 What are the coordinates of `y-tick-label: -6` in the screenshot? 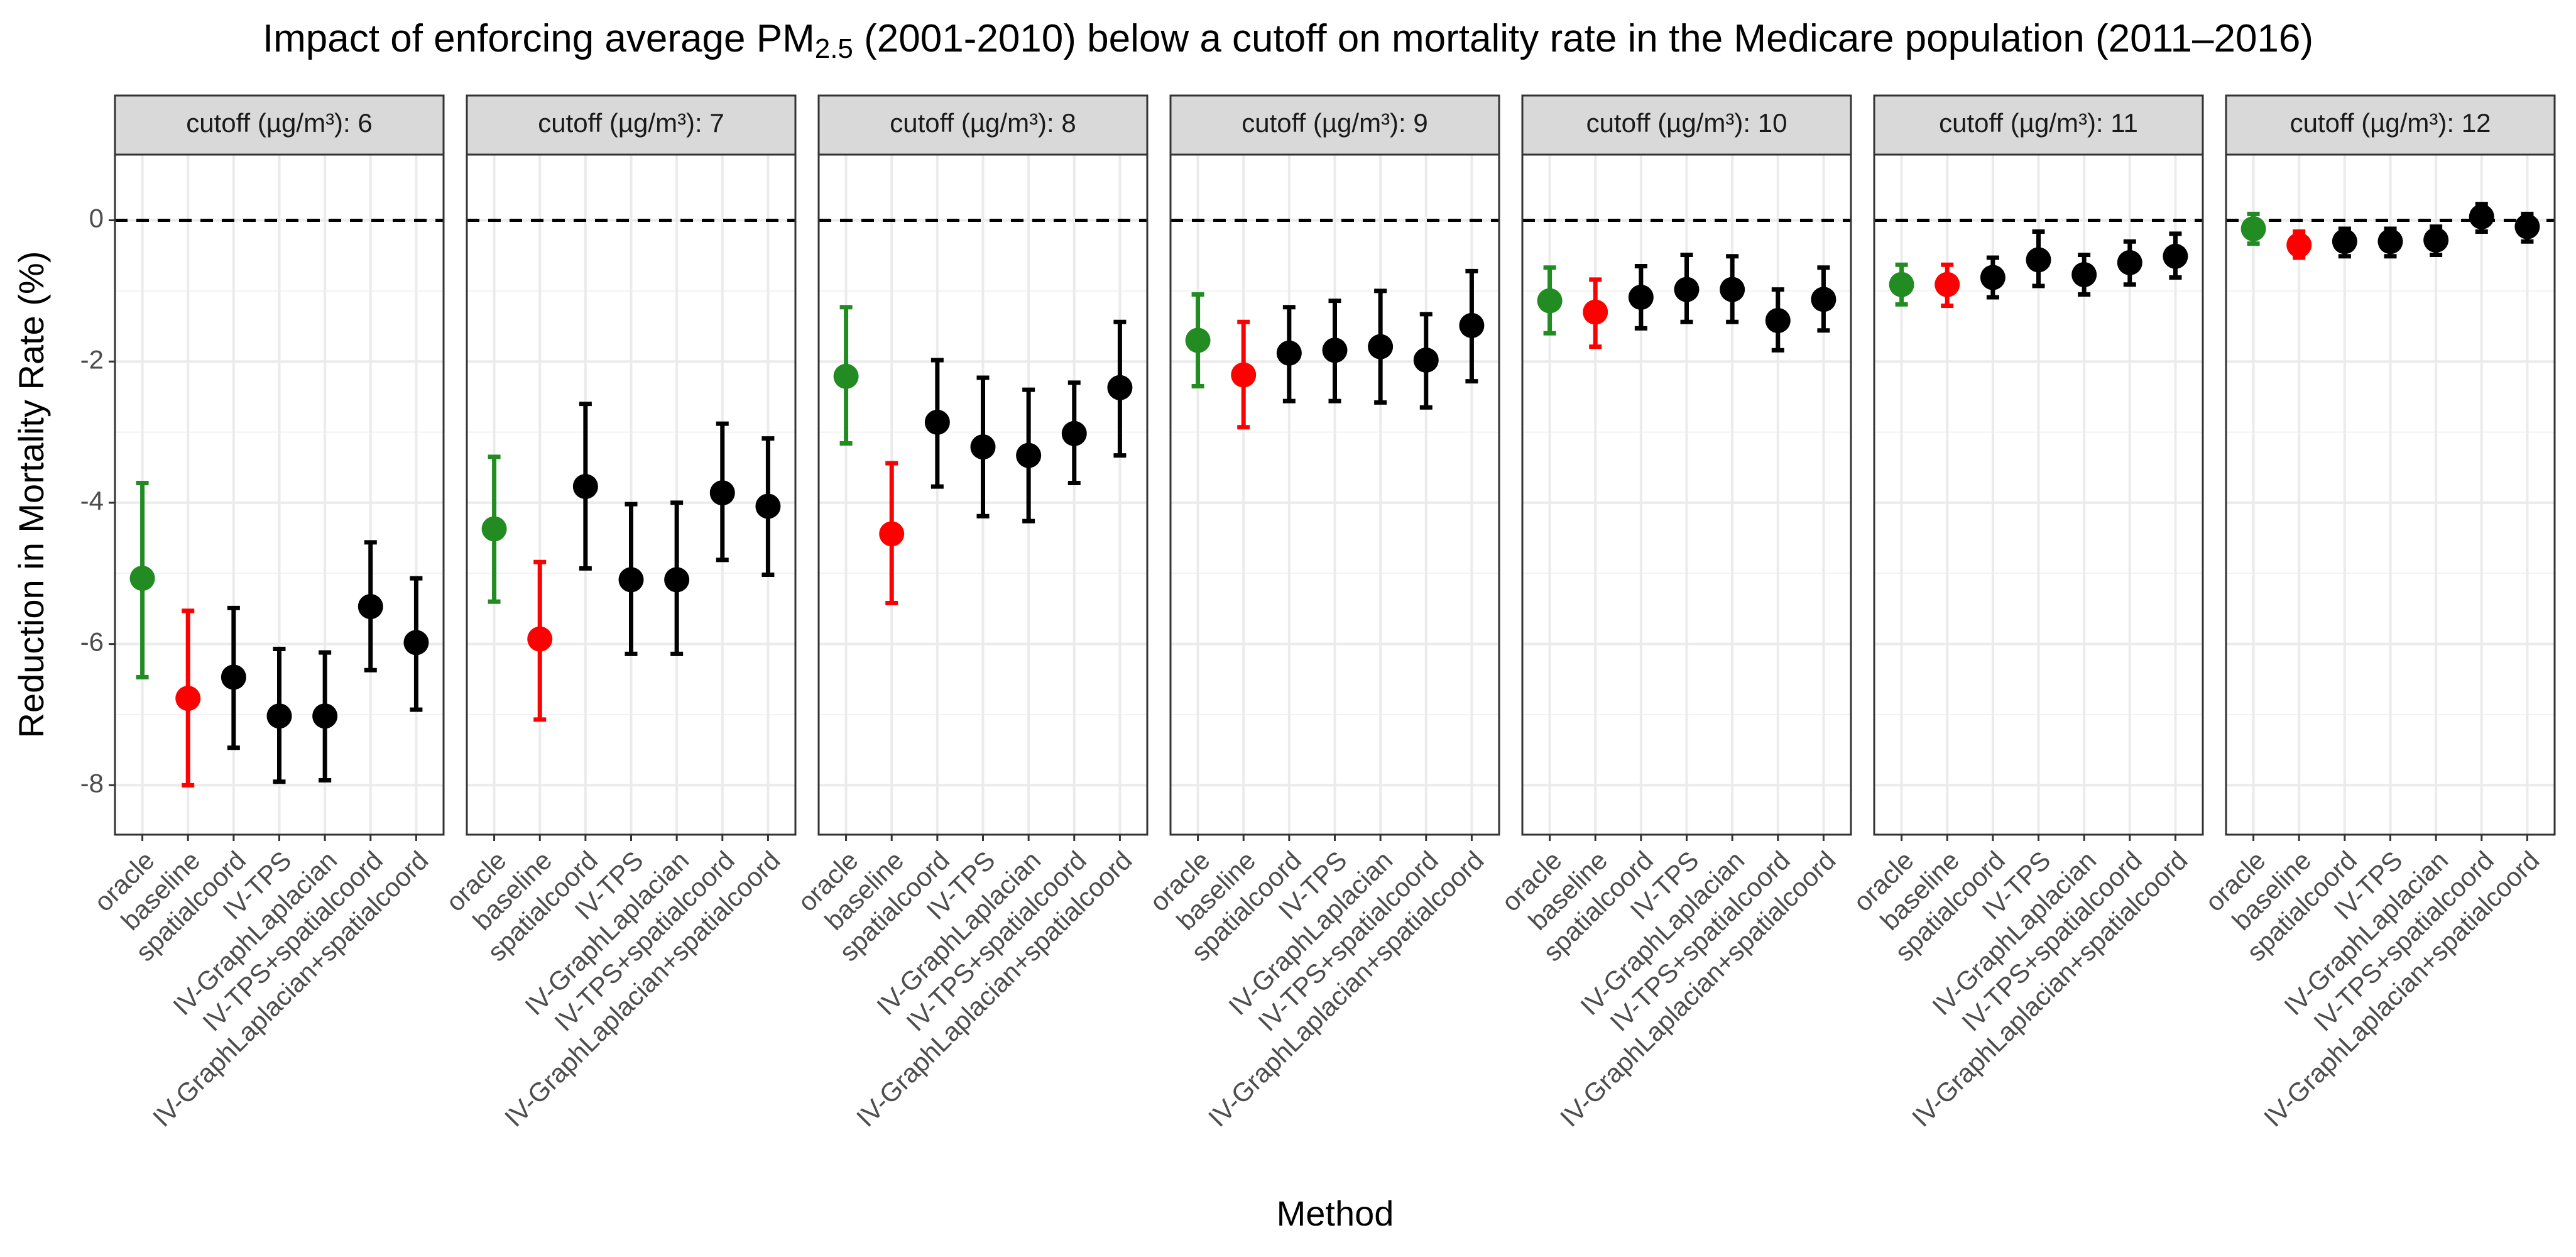 It's located at (92, 642).